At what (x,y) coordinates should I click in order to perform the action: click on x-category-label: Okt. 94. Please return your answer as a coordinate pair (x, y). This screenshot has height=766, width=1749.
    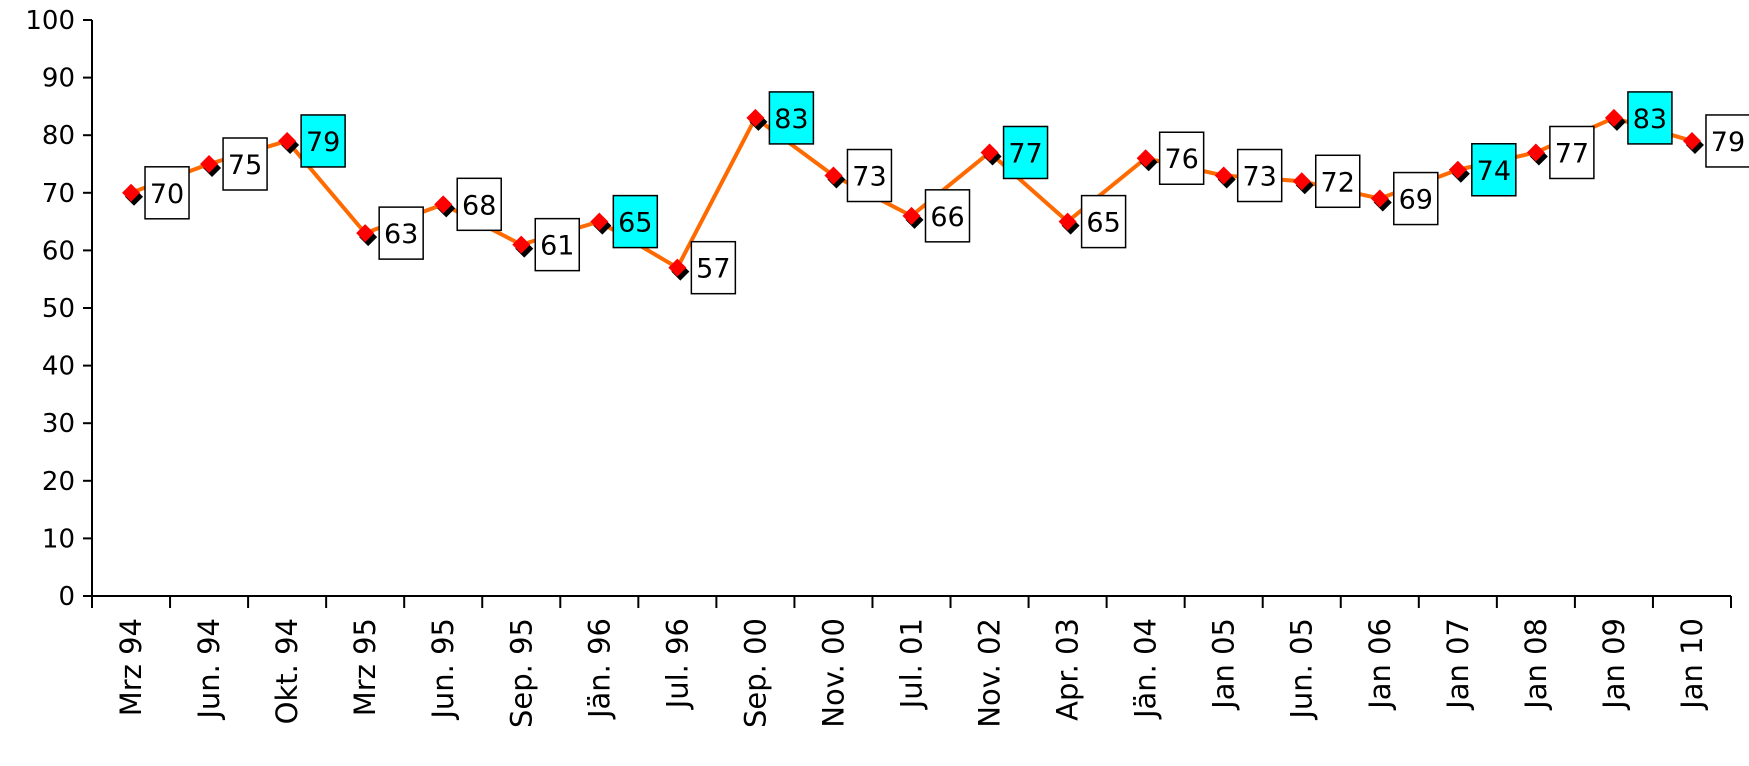
    Looking at the image, I should click on (287, 671).